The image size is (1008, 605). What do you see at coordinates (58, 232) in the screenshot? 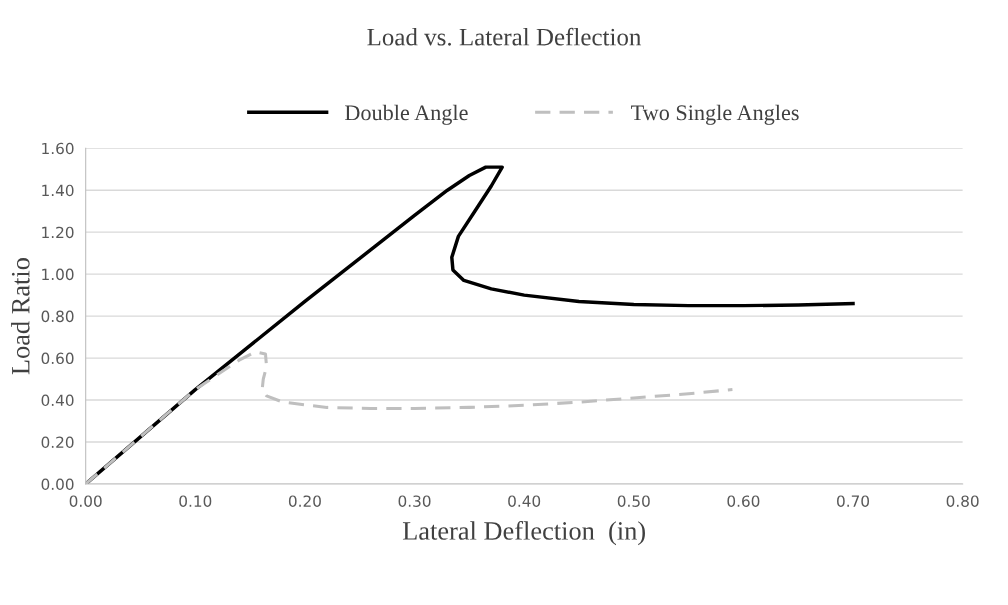
I see `y-tick-label: 1.20` at bounding box center [58, 232].